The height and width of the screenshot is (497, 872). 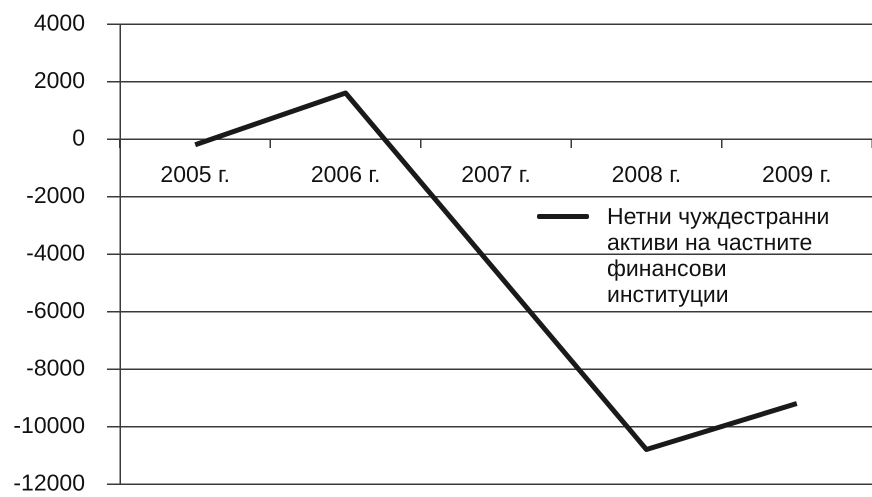 What do you see at coordinates (345, 174) in the screenshot?
I see `x-tick-label: 2006 г.` at bounding box center [345, 174].